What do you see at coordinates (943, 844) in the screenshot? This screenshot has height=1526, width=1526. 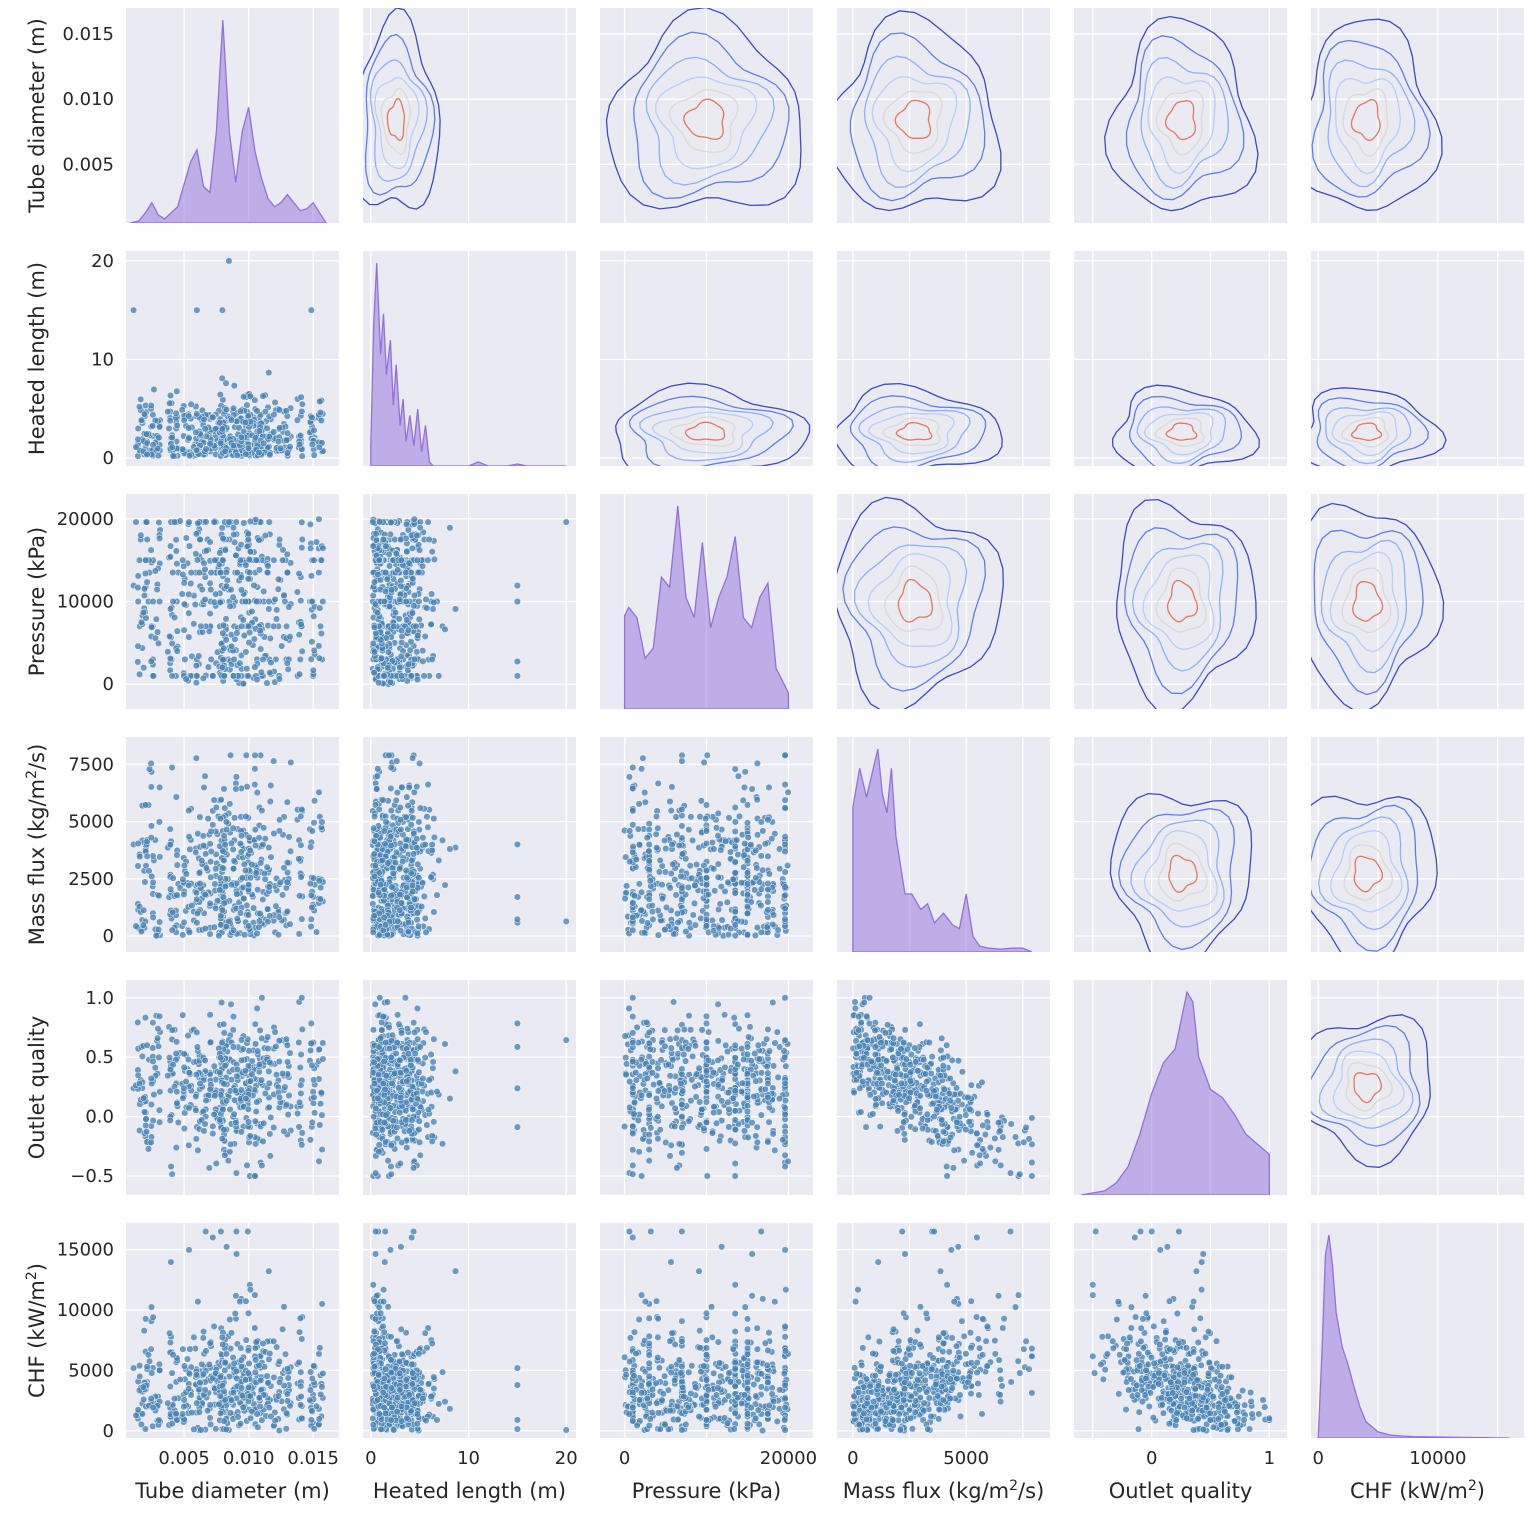 I see `panel-r3-c3` at bounding box center [943, 844].